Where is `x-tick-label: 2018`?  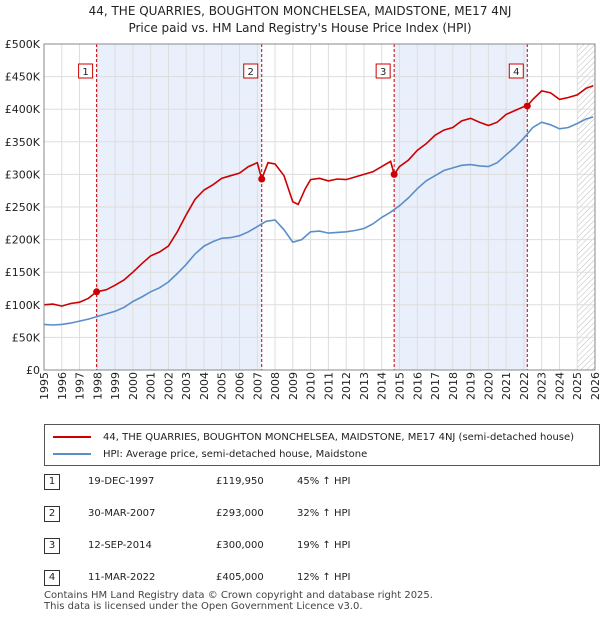
x-tick-label: 2018 is located at coordinates (453, 386).